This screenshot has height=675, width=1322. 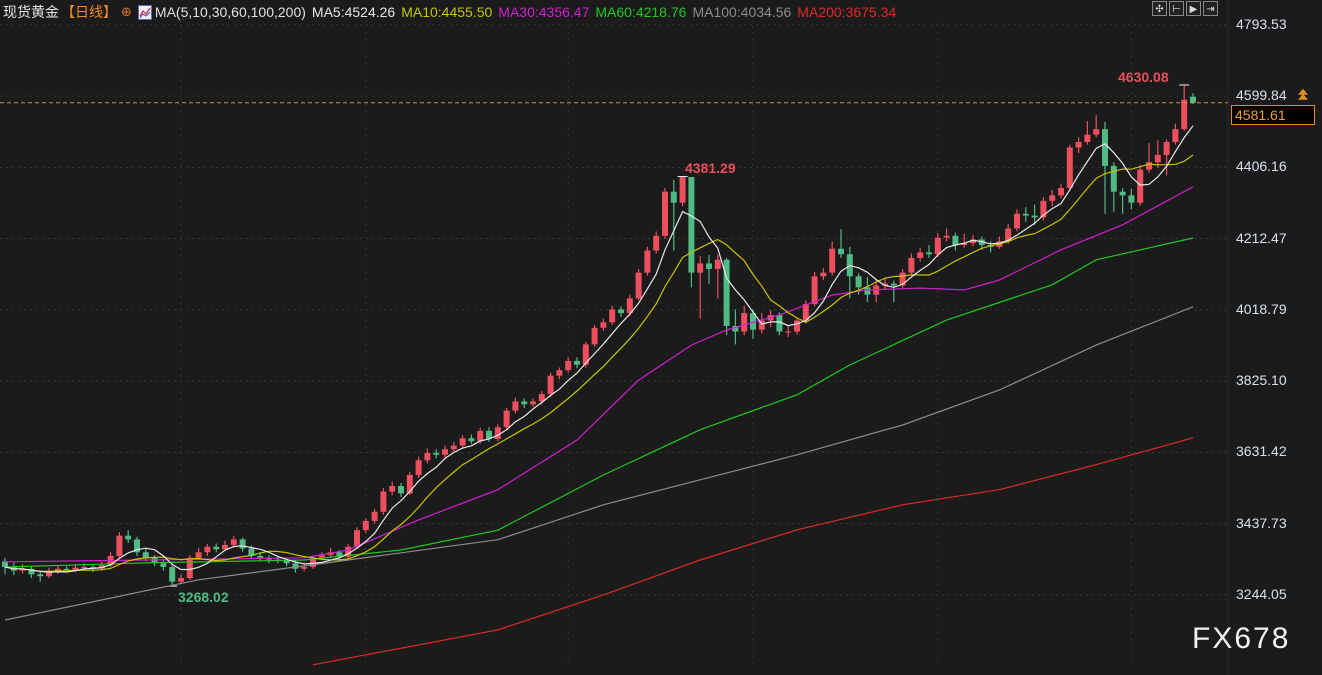 I want to click on y-tick-label: 4599.84, so click(x=1261, y=95).